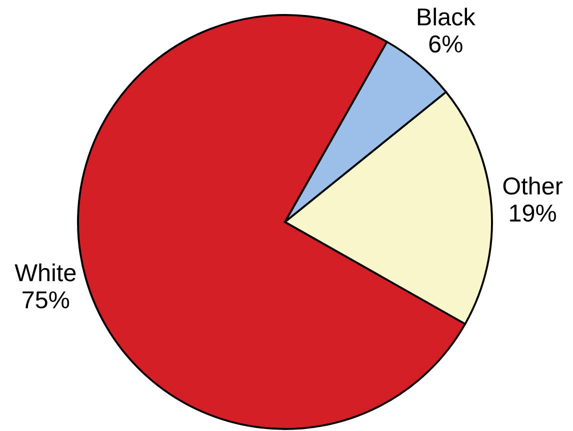  What do you see at coordinates (447, 17) in the screenshot?
I see `slice-label: Black` at bounding box center [447, 17].